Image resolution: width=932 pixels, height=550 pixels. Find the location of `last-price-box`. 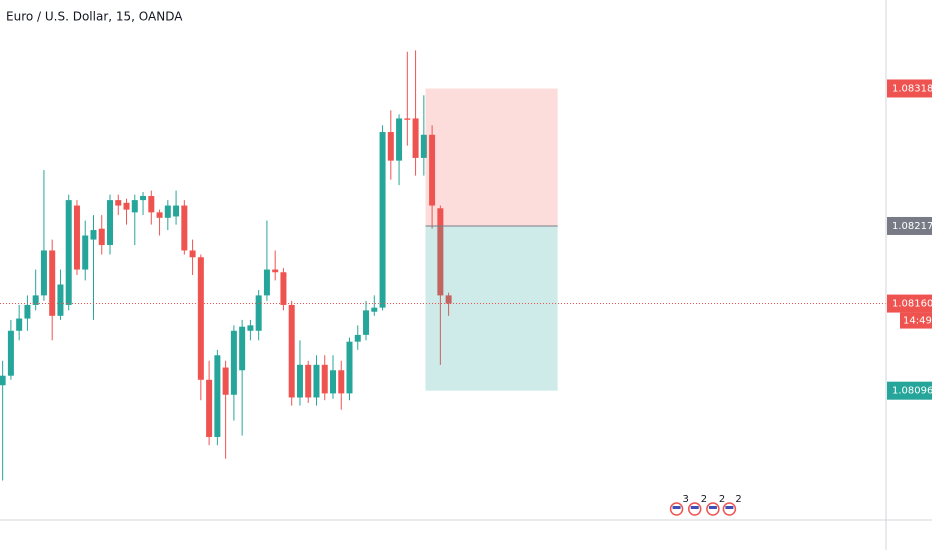

last-price-box is located at coordinates (909, 303).